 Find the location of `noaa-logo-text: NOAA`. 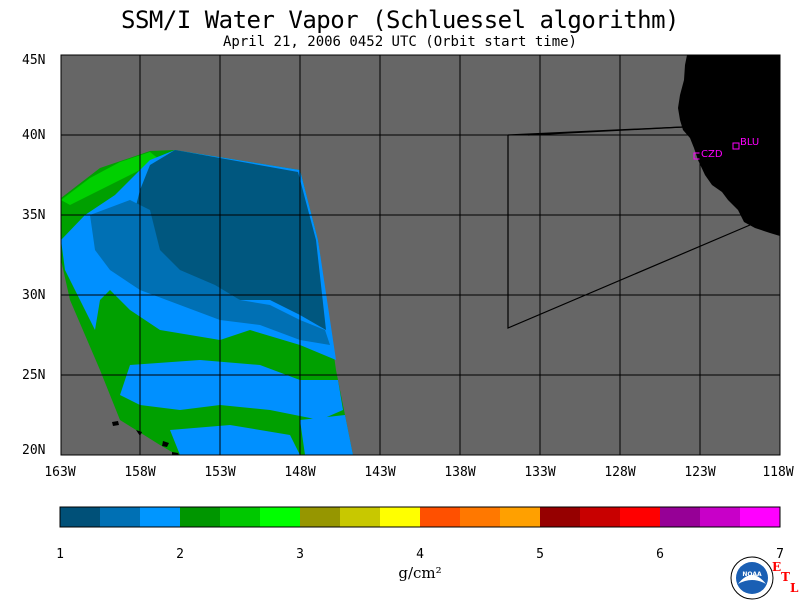

noaa-logo-text: NOAA is located at coordinates (752, 574).